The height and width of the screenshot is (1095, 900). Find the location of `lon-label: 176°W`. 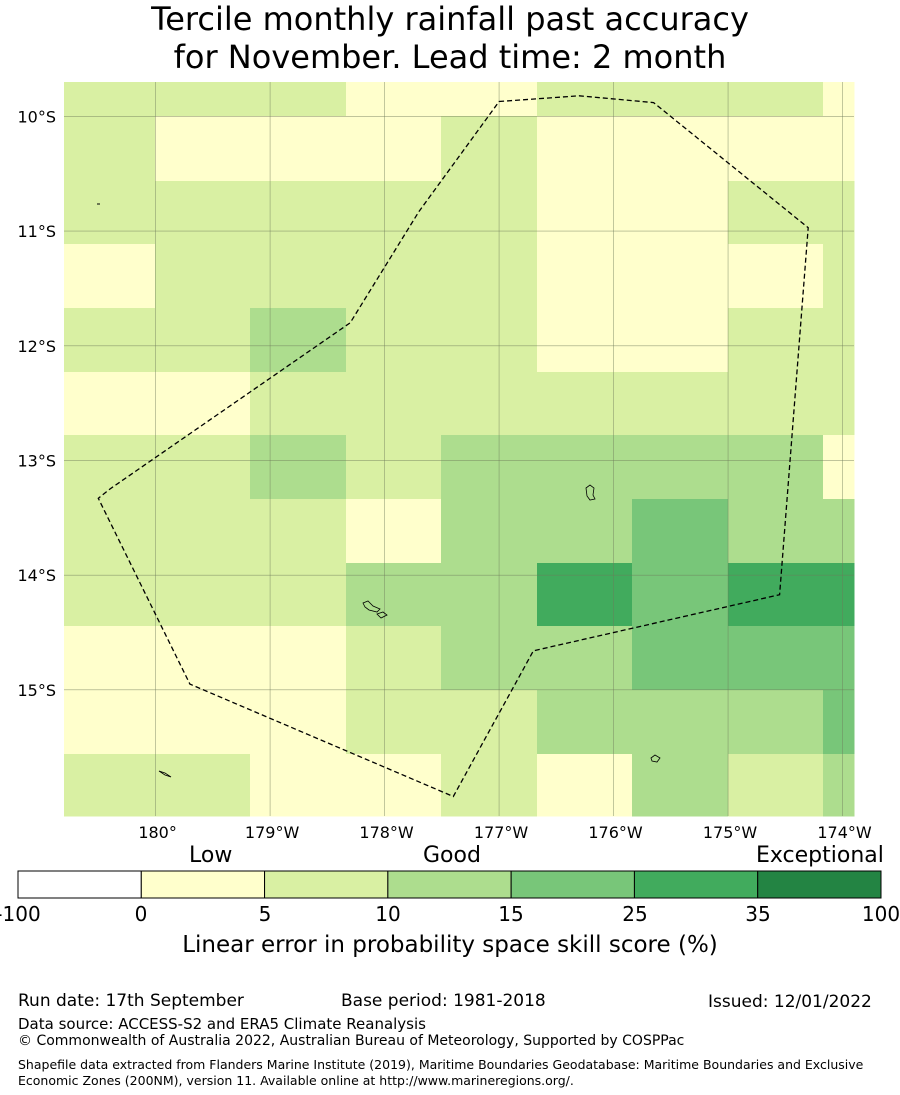

lon-label: 176°W is located at coordinates (615, 832).